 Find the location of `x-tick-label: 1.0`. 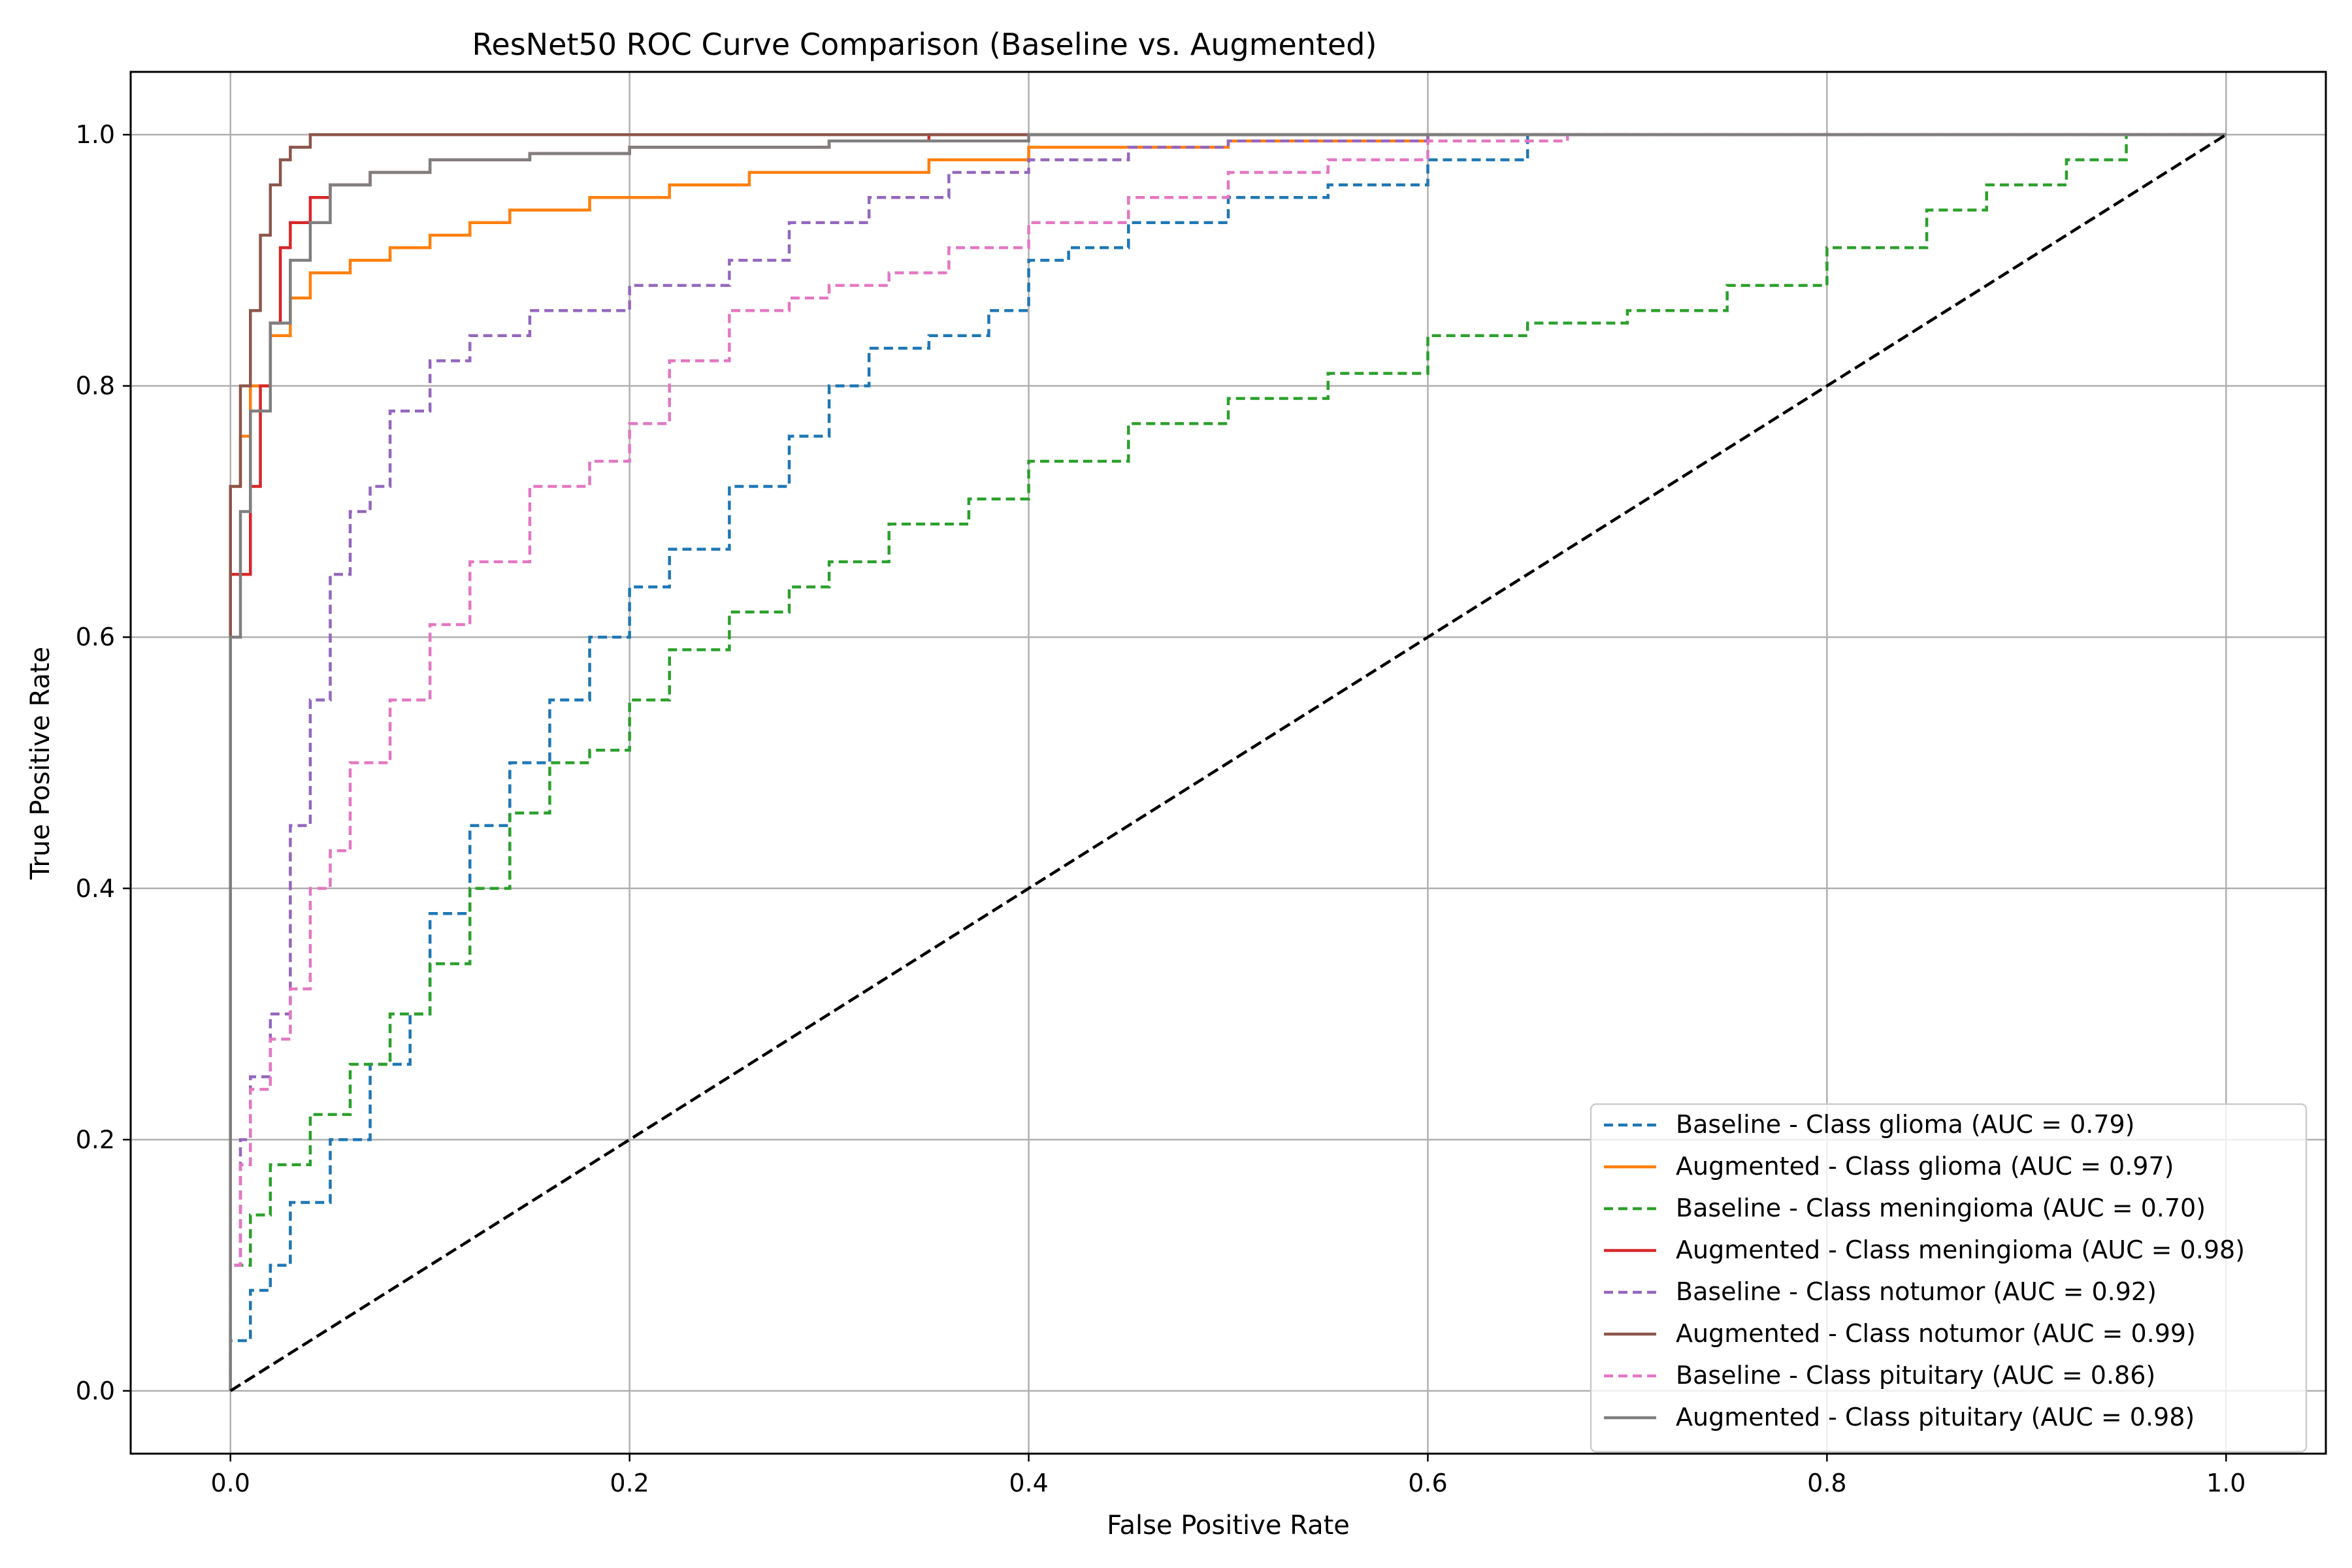

x-tick-label: 1.0 is located at coordinates (2226, 1483).